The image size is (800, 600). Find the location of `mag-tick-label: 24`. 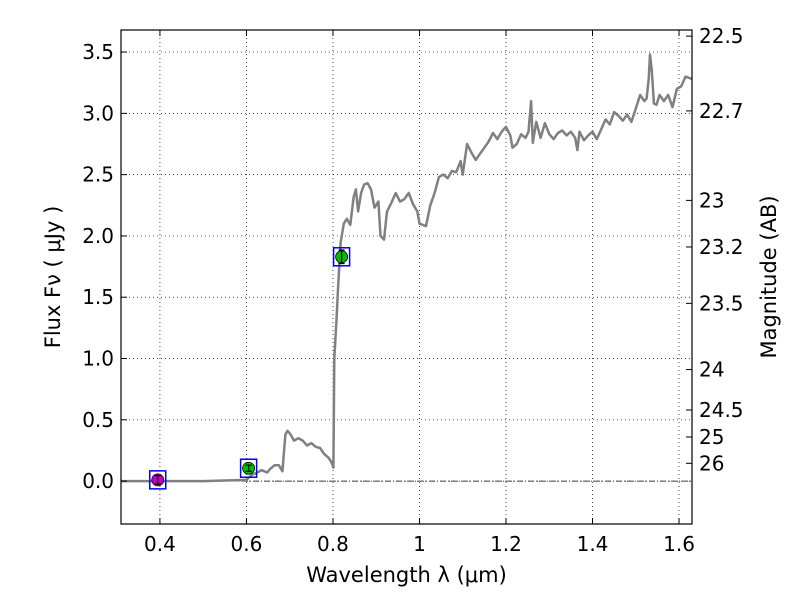

mag-tick-label: 24 is located at coordinates (711, 370).